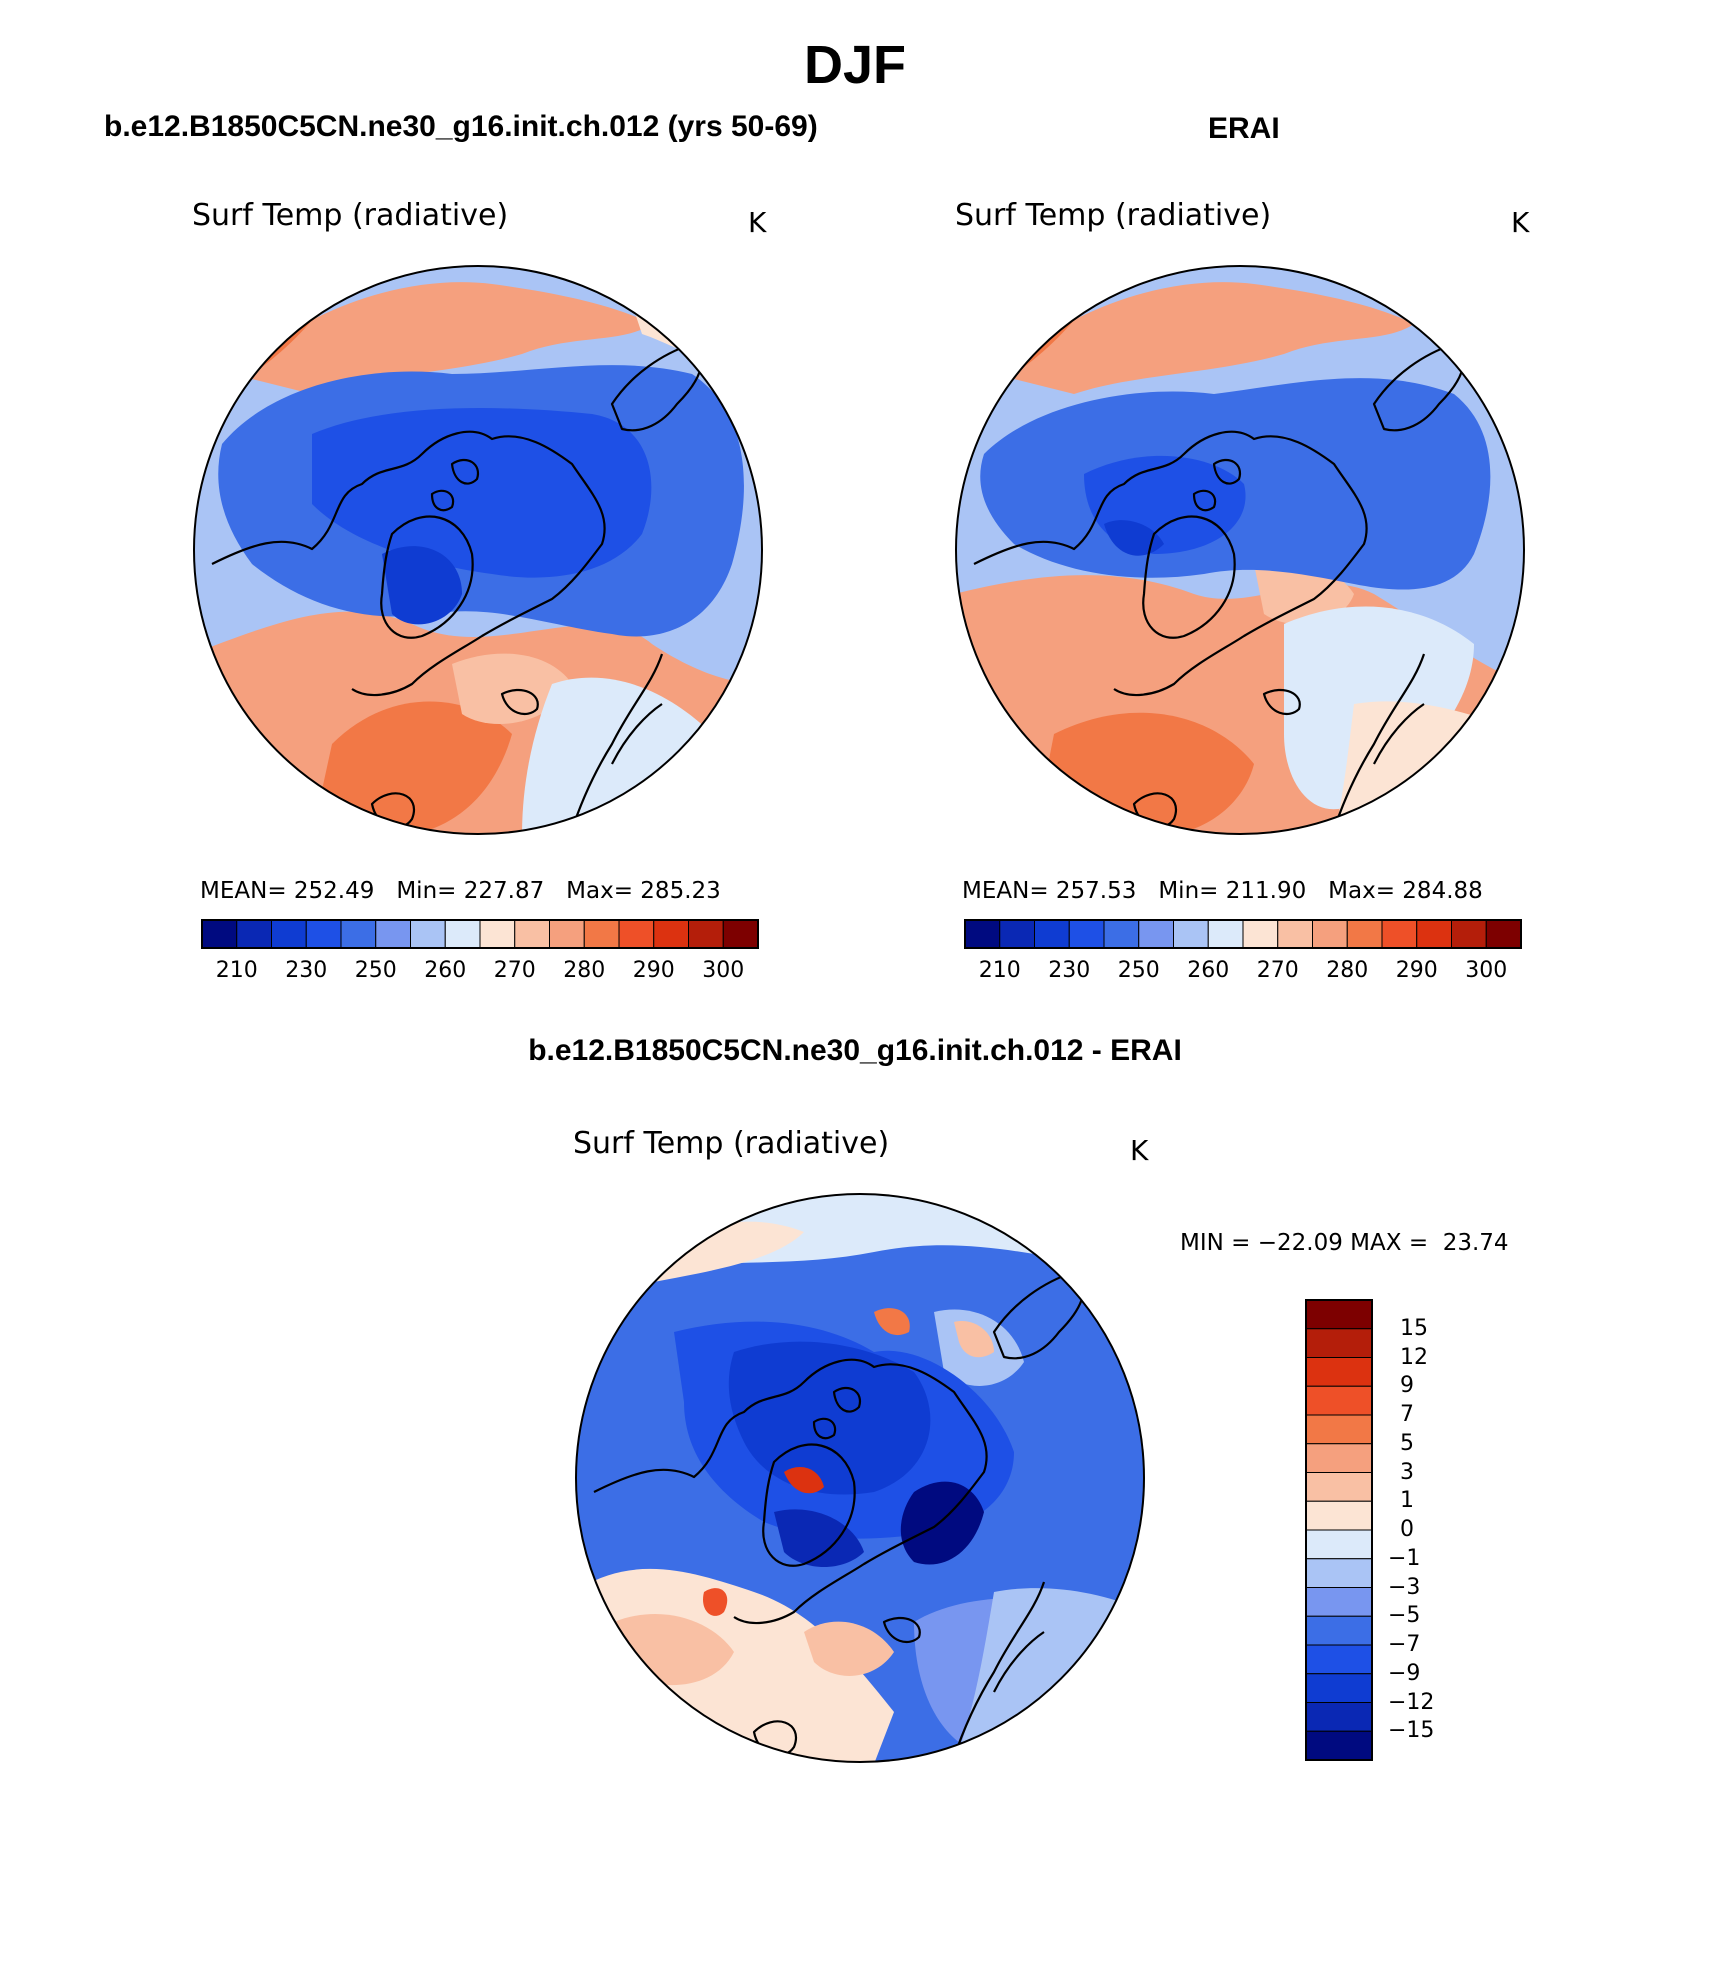 The height and width of the screenshot is (1969, 1710). What do you see at coordinates (1138, 970) in the screenshot?
I see `panel2-colorbar-label: 250` at bounding box center [1138, 970].